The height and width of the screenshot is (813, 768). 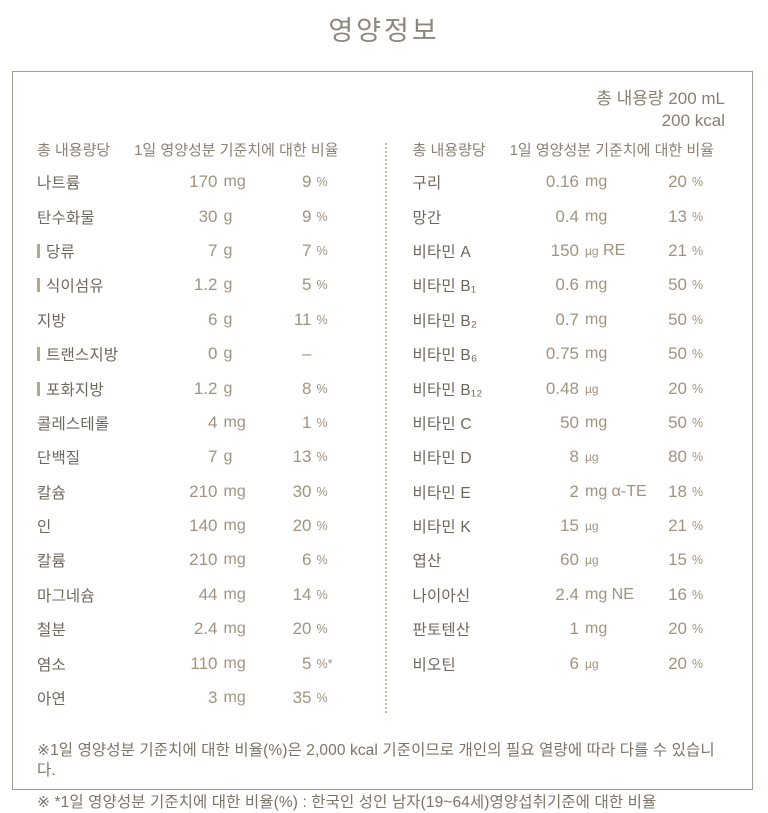 I want to click on nutrient-label: 구리, so click(x=427, y=184).